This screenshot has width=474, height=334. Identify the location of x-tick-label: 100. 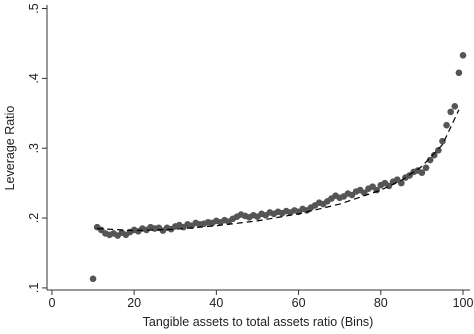
(463, 303).